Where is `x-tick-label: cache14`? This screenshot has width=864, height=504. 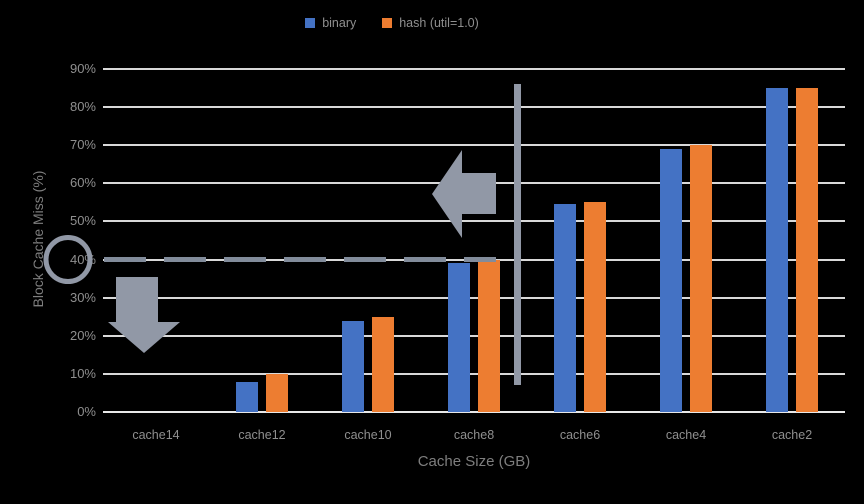 x-tick-label: cache14 is located at coordinates (156, 435).